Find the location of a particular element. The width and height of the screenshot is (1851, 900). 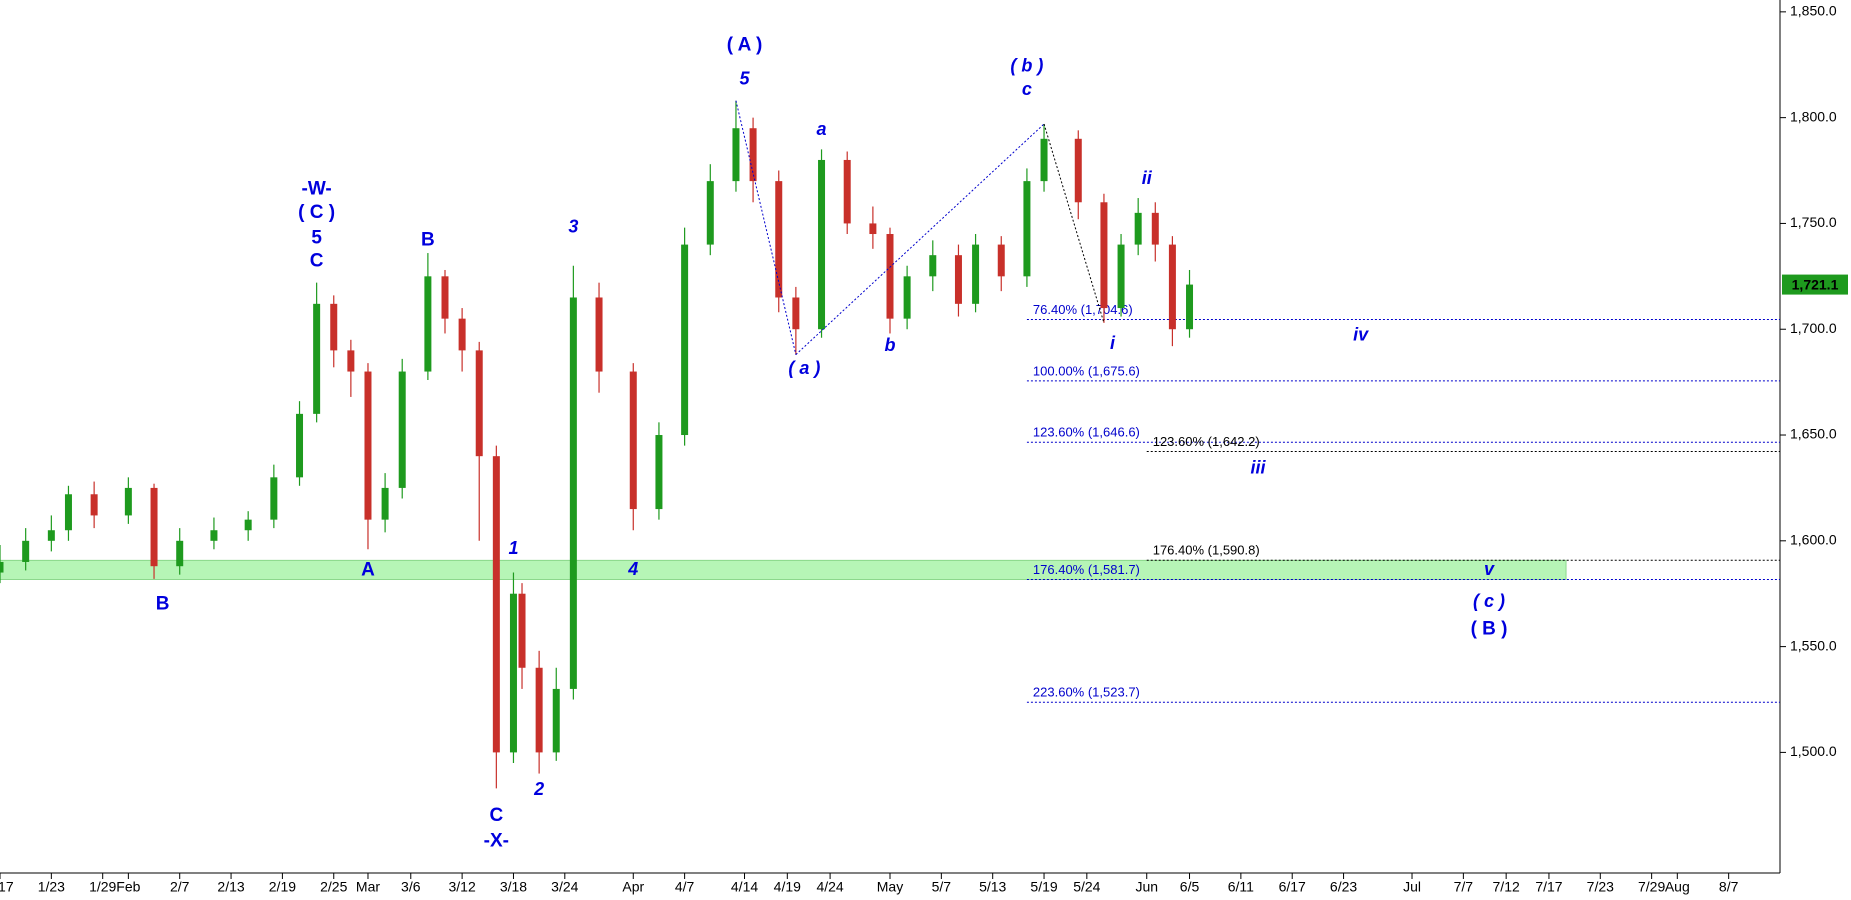

x-tick-label: 4/24 is located at coordinates (829, 887).